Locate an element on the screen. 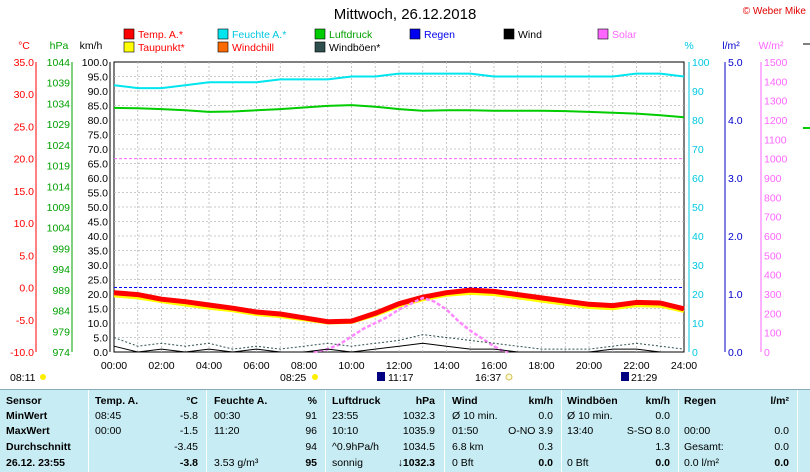 The width and height of the screenshot is (810, 472). axis-tick-temp: 10.0 is located at coordinates (24, 224).